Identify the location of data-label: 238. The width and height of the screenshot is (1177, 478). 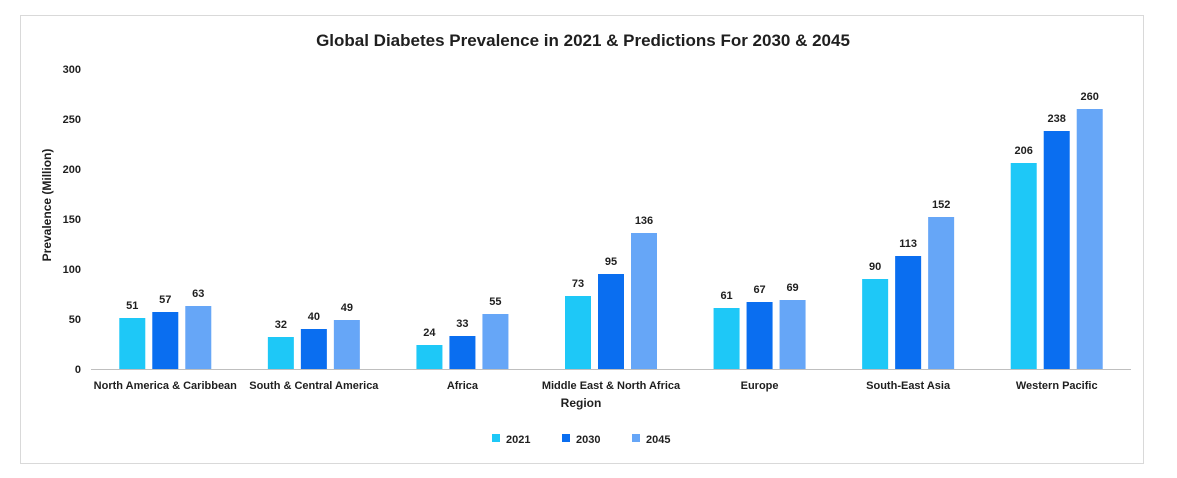
(1057, 119).